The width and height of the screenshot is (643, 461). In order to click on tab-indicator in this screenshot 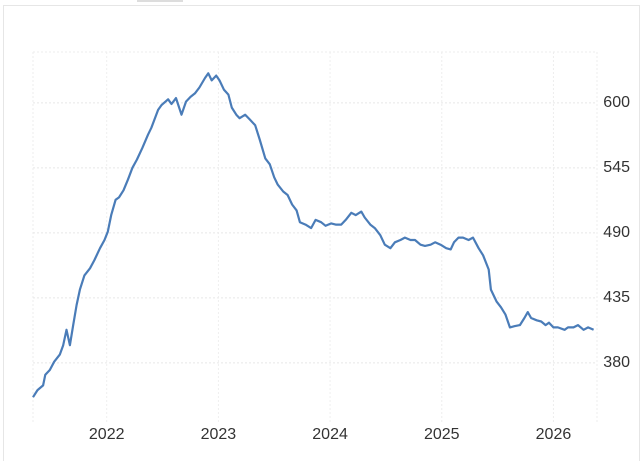, I will do `click(160, 1)`.